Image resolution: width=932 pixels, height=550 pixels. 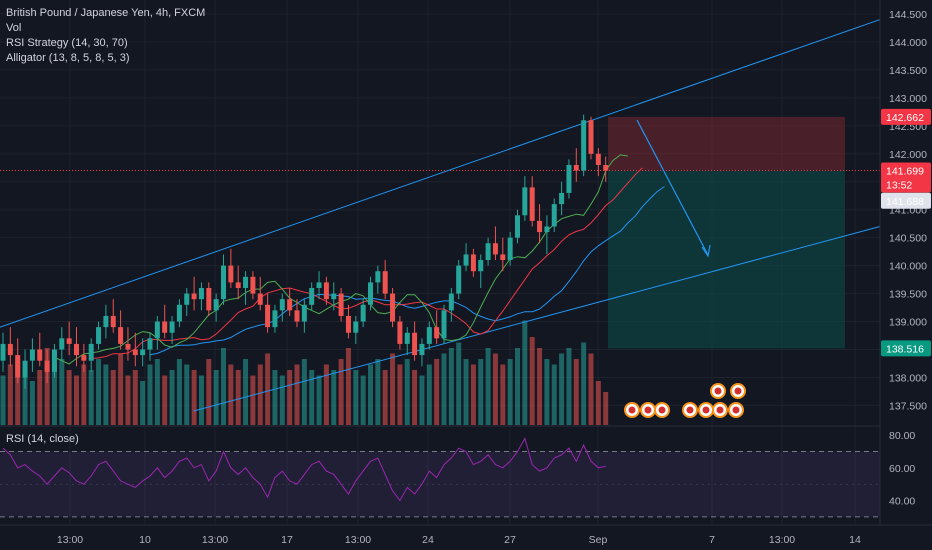 What do you see at coordinates (908, 71) in the screenshot?
I see `price-tick-label: 143.500` at bounding box center [908, 71].